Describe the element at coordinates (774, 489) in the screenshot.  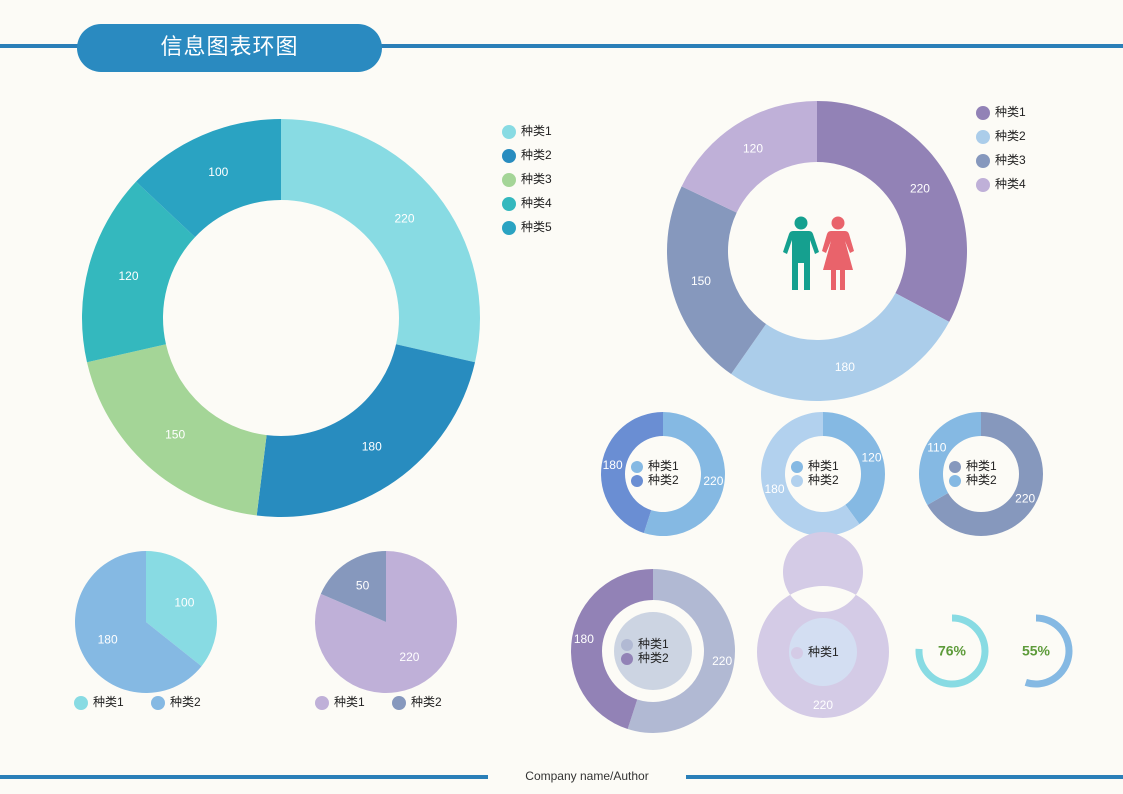
I see `donut-small-2-value-label: 180` at that location.